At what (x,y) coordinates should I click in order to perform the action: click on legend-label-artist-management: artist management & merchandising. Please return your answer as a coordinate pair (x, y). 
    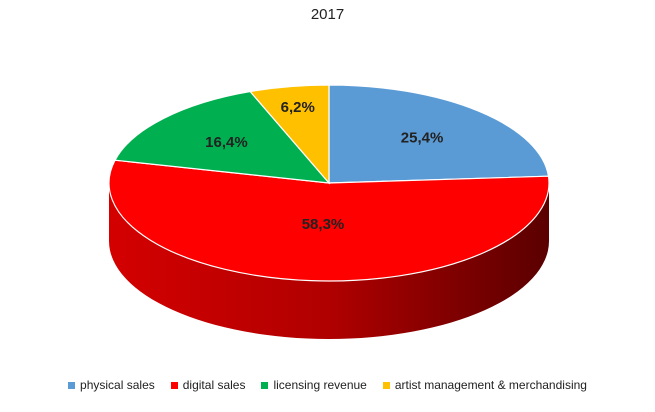
    Looking at the image, I should click on (490, 385).